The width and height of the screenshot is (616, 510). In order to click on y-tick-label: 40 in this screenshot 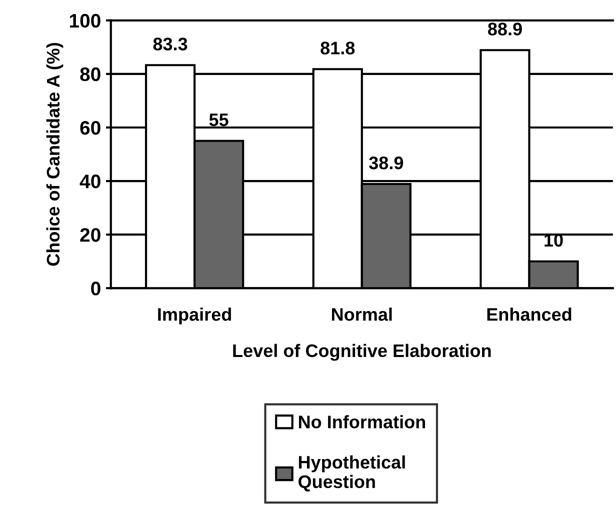, I will do `click(90, 181)`.